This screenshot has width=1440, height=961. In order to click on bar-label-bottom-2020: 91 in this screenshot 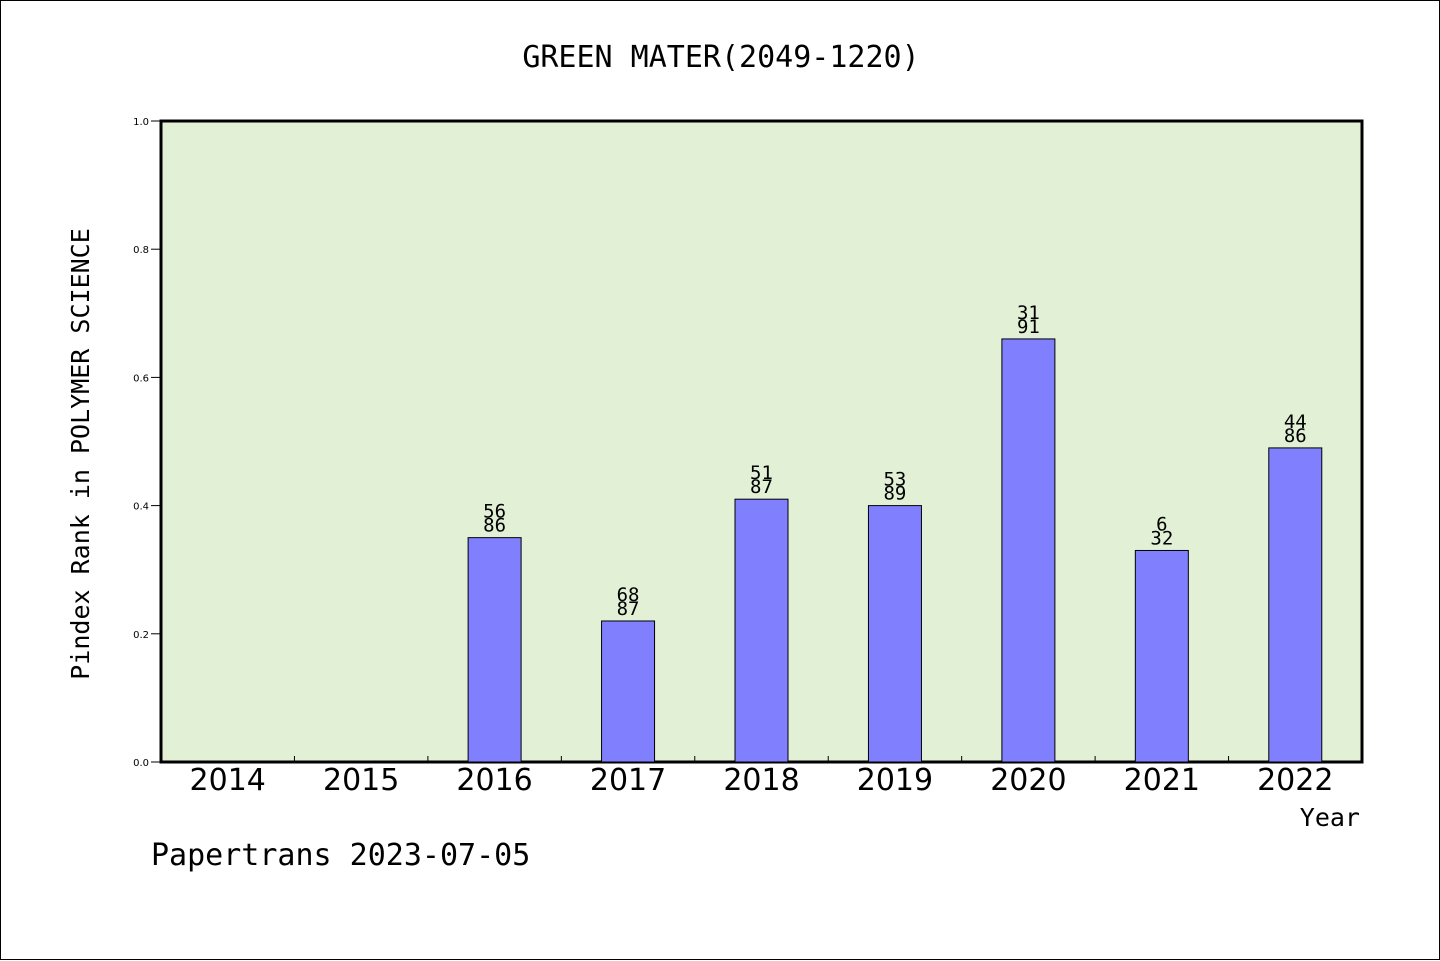, I will do `click(1028, 327)`.